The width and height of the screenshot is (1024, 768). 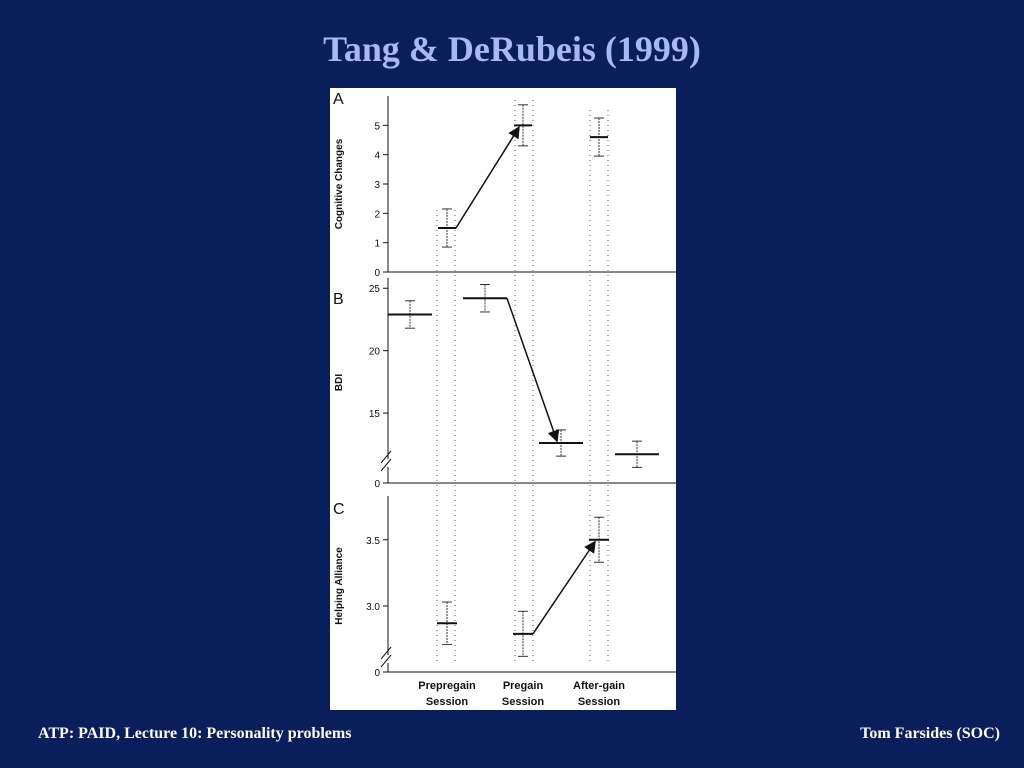 I want to click on panel-label: C, so click(x=339, y=509).